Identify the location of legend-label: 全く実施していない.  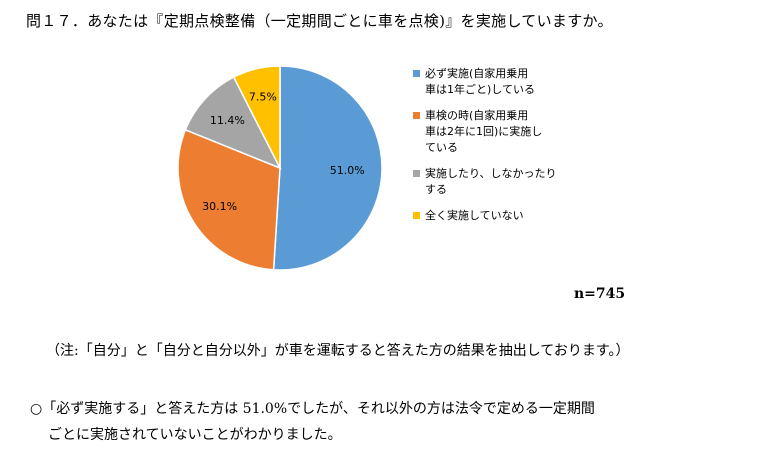
(474, 215).